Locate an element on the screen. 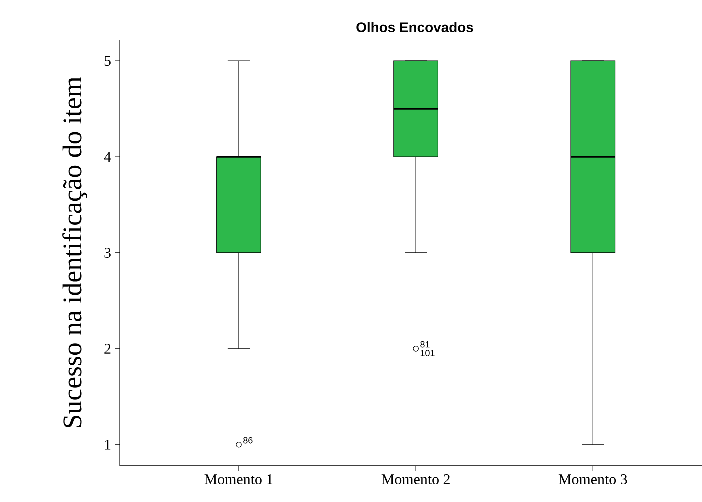 Image resolution: width=702 pixels, height=502 pixels. y-tick-label: 4 is located at coordinates (108, 157).